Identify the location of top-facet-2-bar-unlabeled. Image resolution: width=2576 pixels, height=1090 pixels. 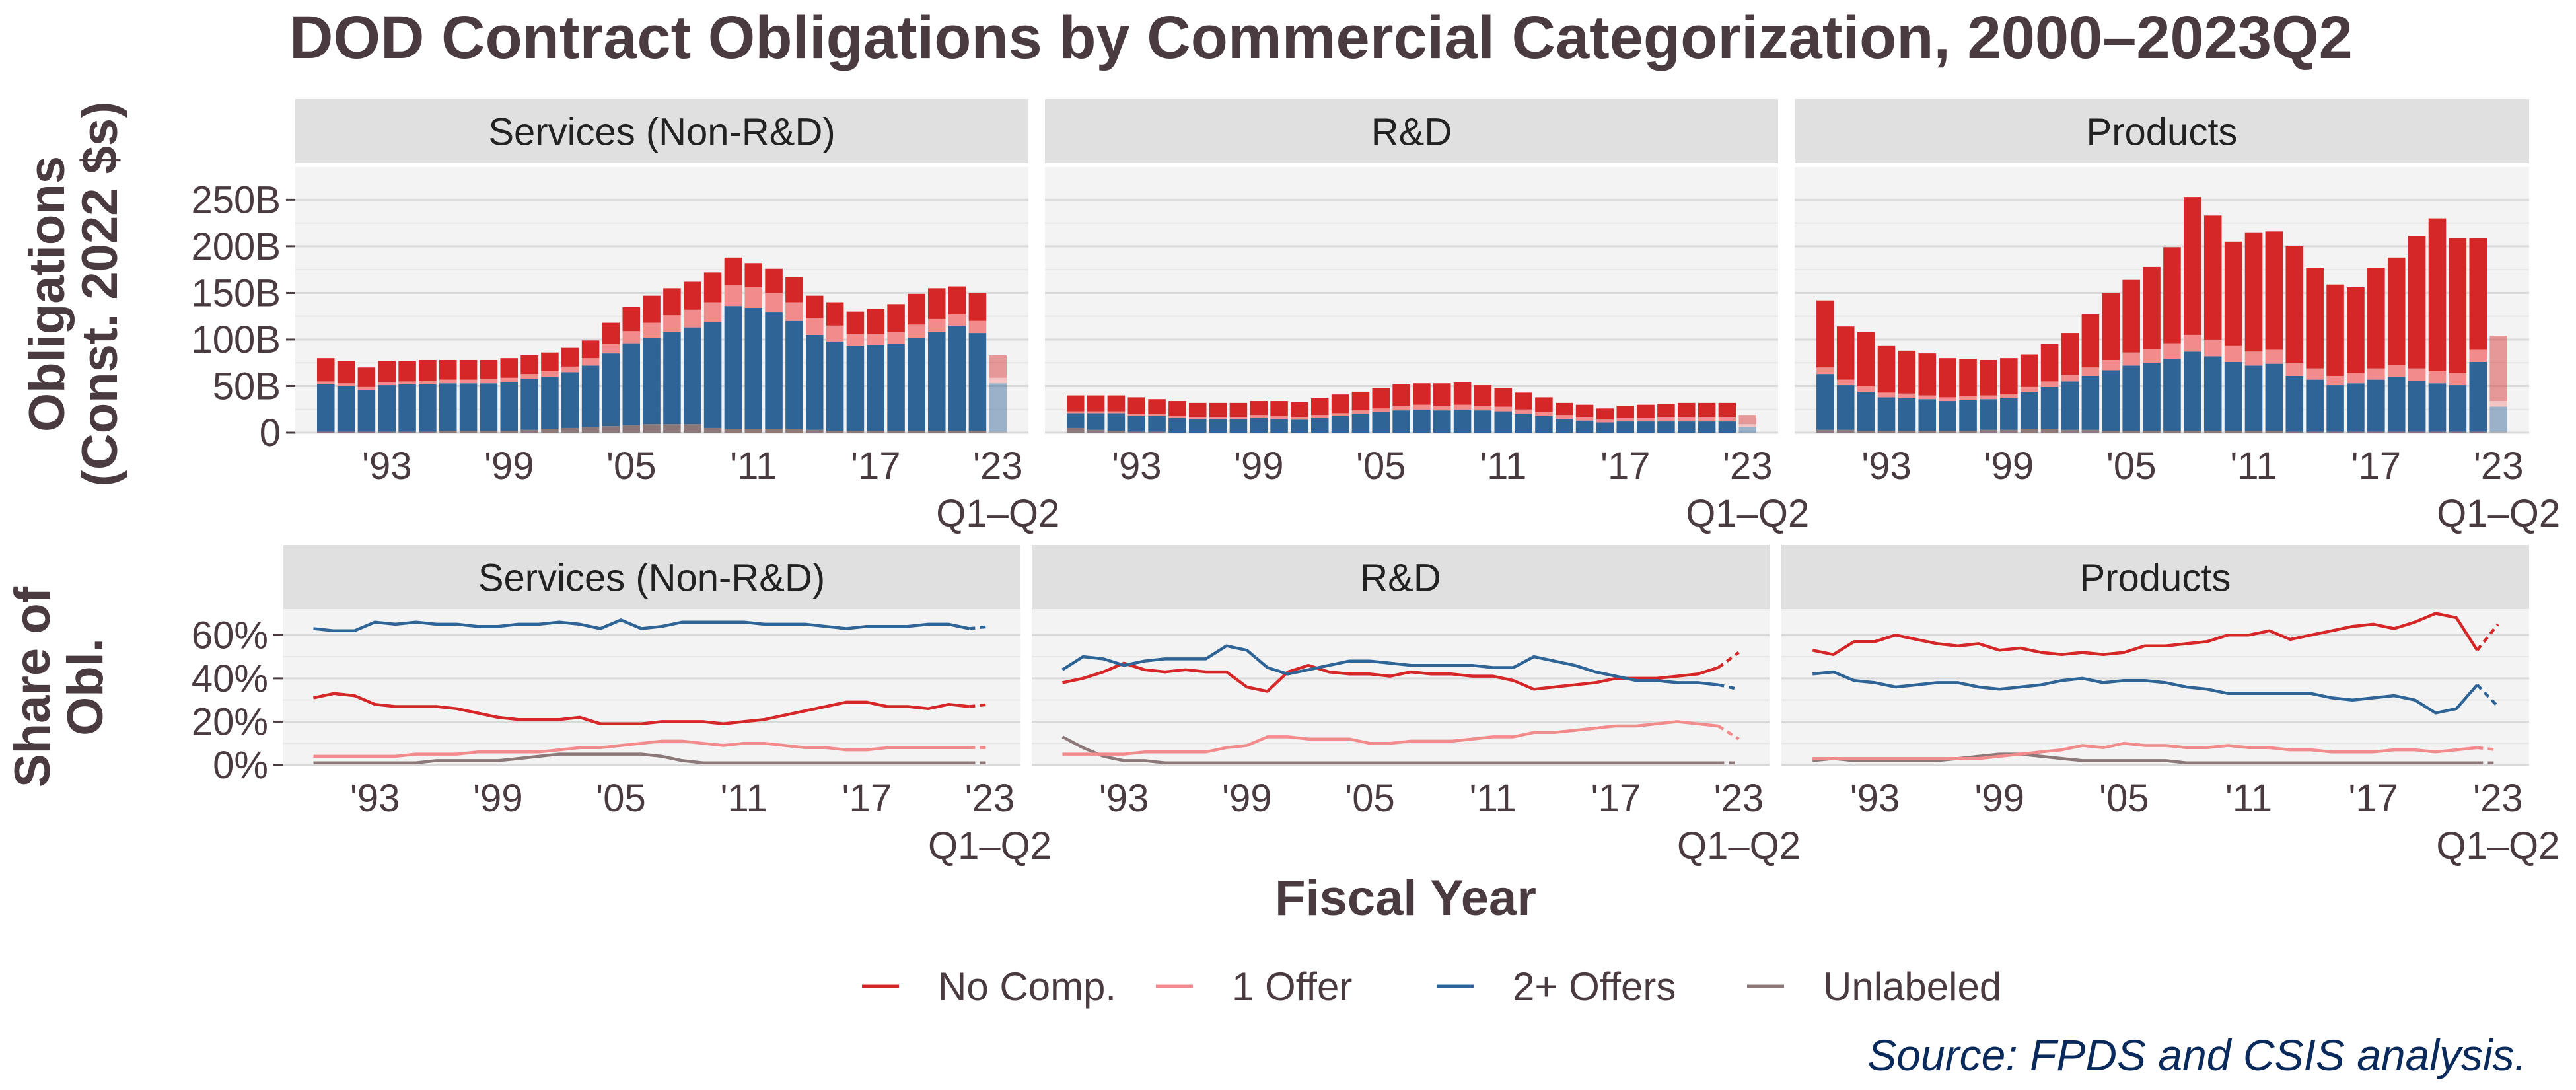
(1136, 432).